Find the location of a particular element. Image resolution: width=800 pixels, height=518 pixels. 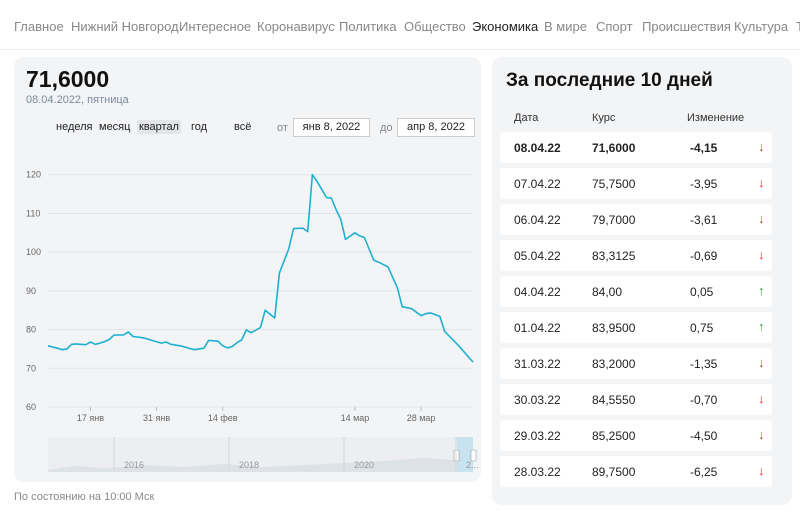

cell-change: -6,25 is located at coordinates (704, 472).